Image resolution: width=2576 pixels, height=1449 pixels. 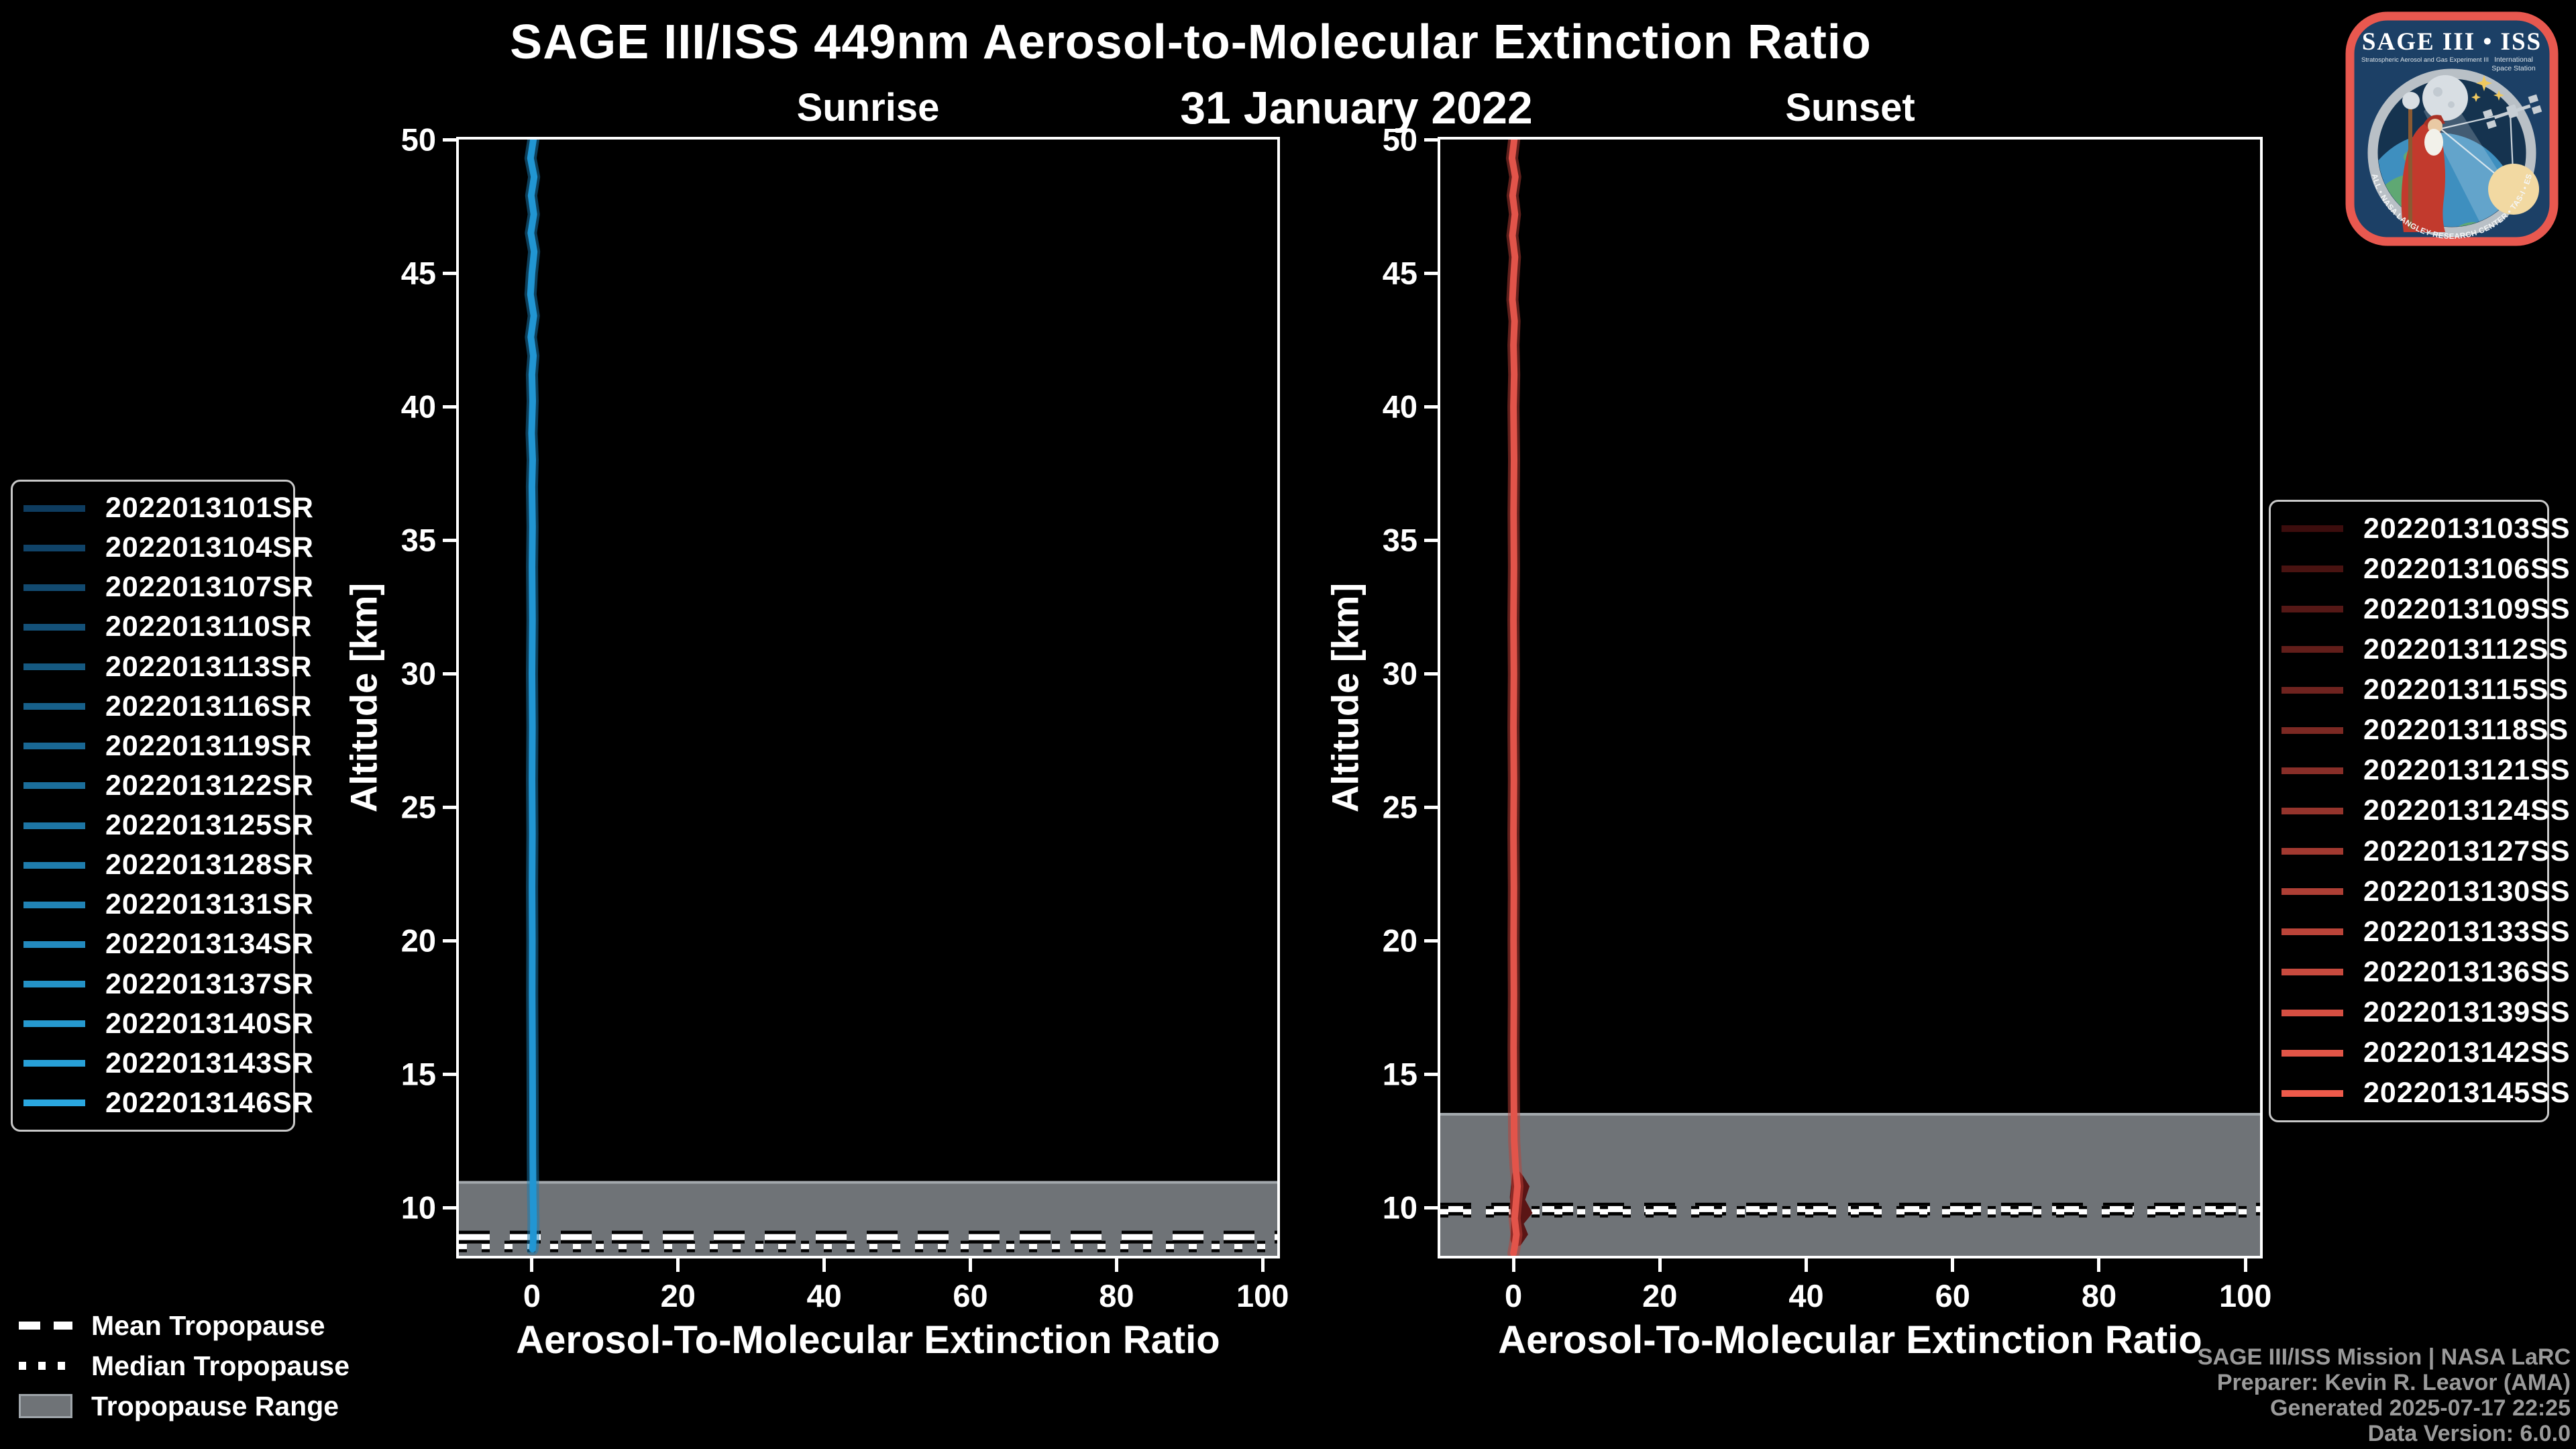 What do you see at coordinates (2445, 98) in the screenshot?
I see `moon-icon` at bounding box center [2445, 98].